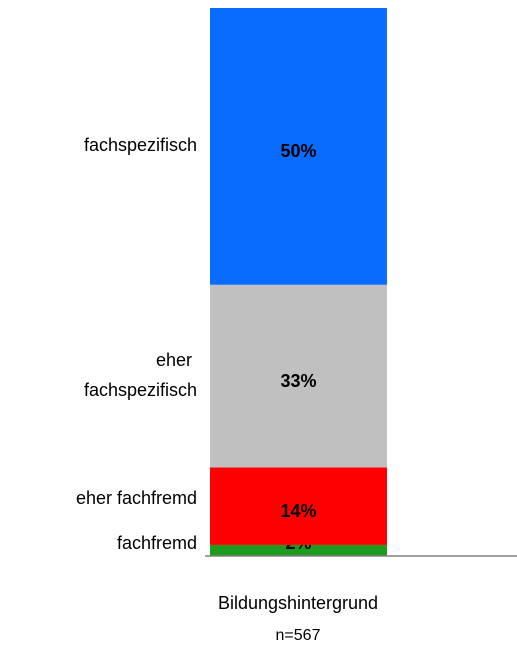  I want to click on legend-label: eher fachspezifisch, so click(140, 375).